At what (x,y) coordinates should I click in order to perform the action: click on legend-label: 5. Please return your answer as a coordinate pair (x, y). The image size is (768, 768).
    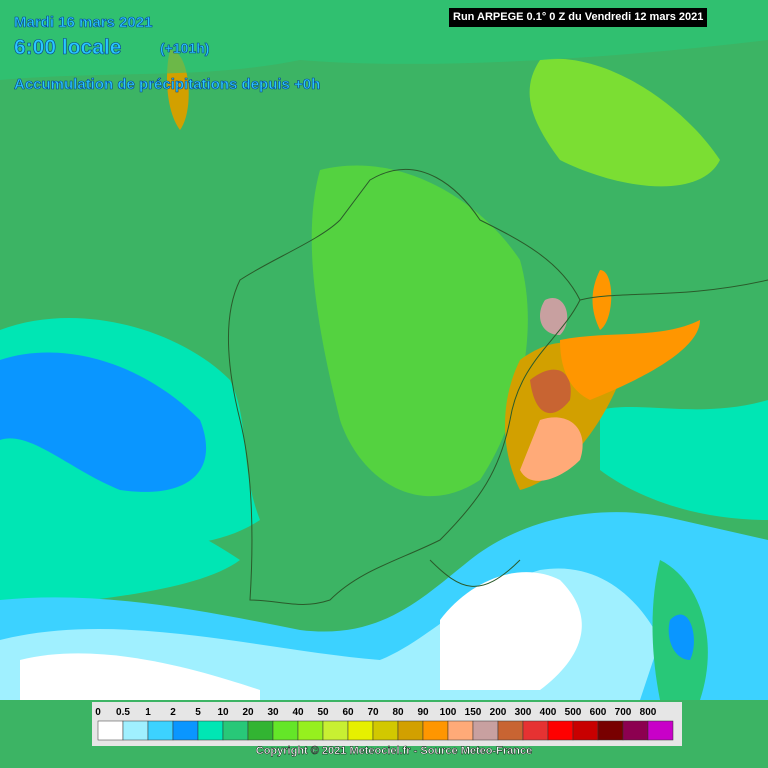
    Looking at the image, I should click on (198, 712).